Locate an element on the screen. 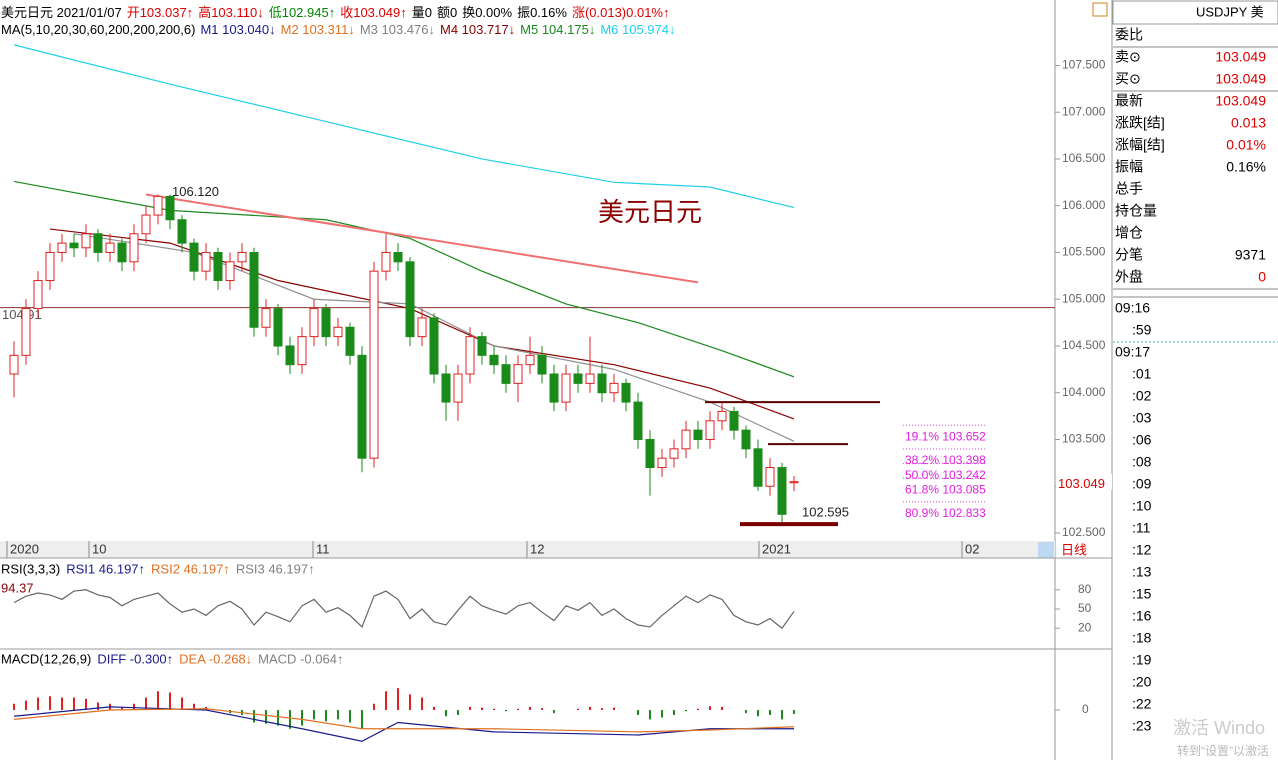 Image resolution: width=1278 pixels, height=760 pixels. fib-label: 38.2% 103.398 is located at coordinates (945, 460).